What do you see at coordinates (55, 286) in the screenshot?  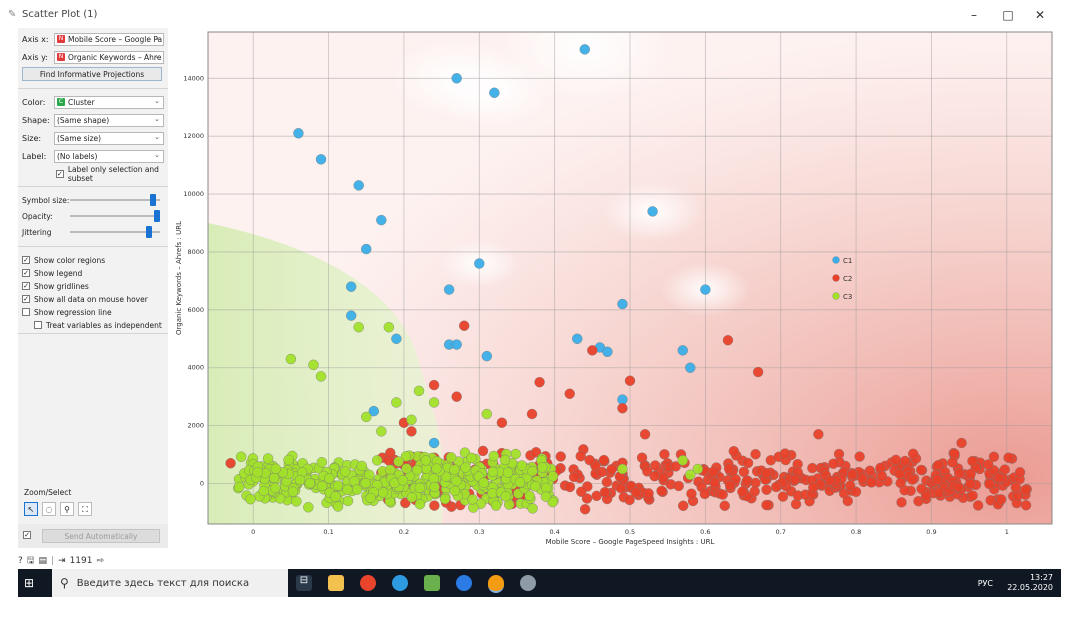 I see `show-gridlines-checkbox: ✓ Show gridlines` at bounding box center [55, 286].